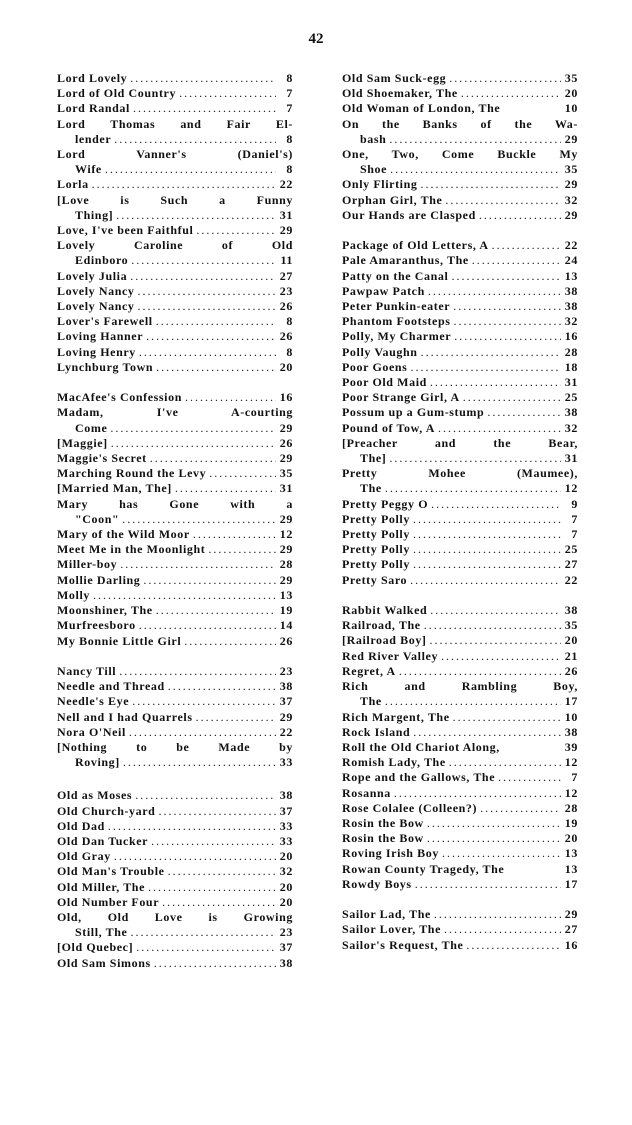  Describe the element at coordinates (175, 184) in the screenshot. I see `entry-line: Lorla 22` at that location.